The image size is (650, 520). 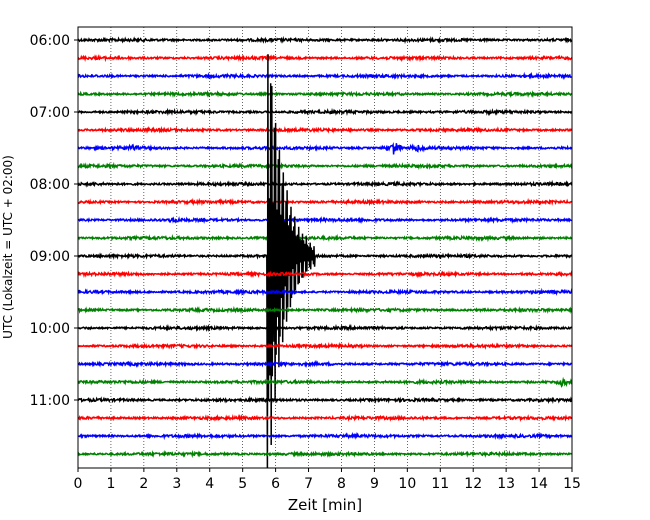 I want to click on x-tick-label: 9, so click(x=374, y=484).